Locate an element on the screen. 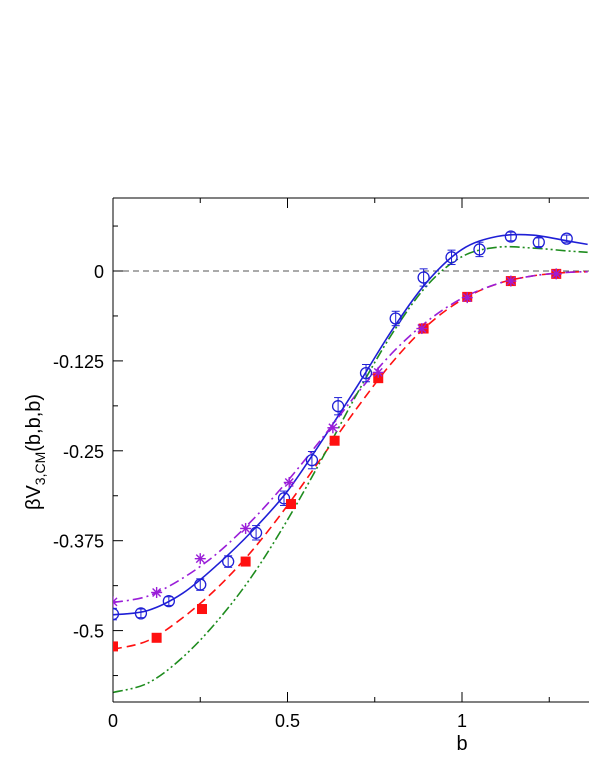  y-axis-title: βV3,CM(b,b,b) is located at coordinates (35, 452).